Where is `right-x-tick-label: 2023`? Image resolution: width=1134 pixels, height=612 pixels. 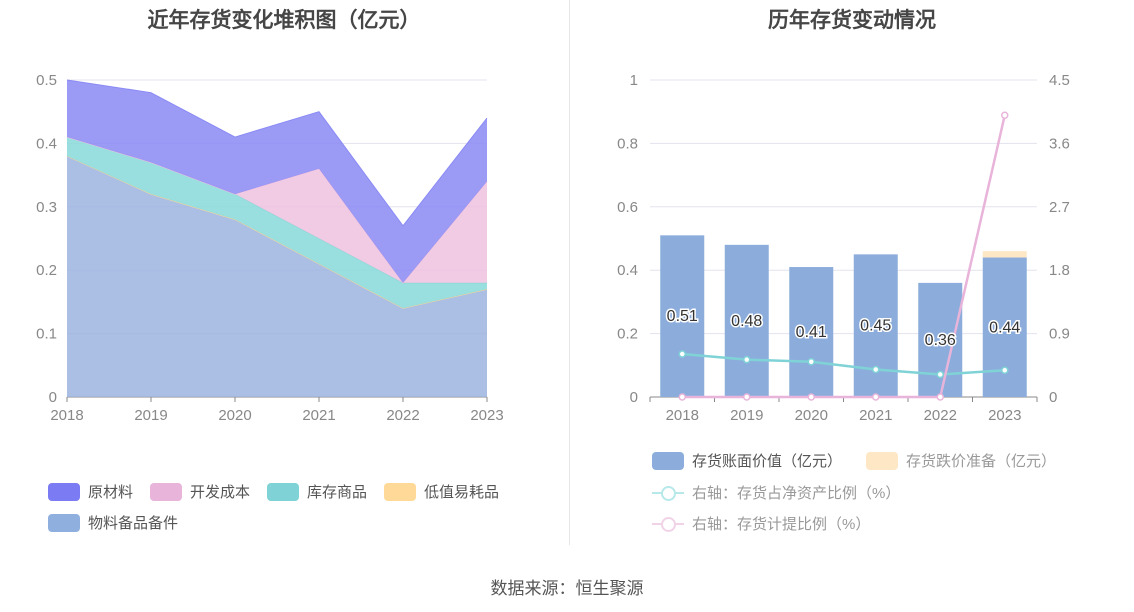 right-x-tick-label: 2023 is located at coordinates (1004, 415).